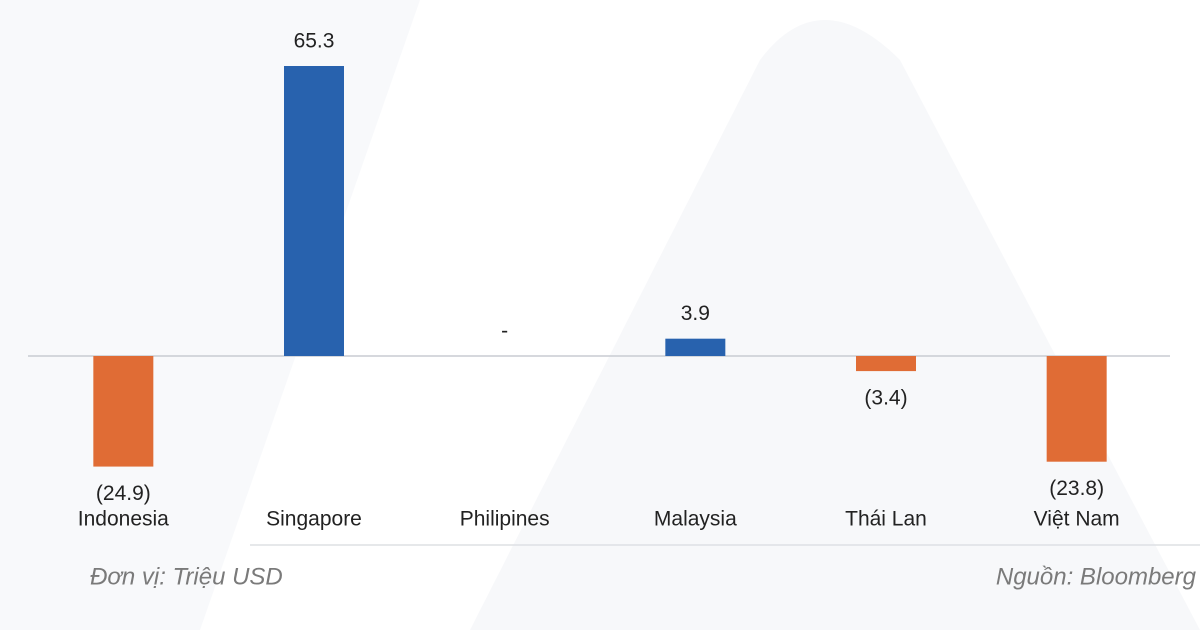  Describe the element at coordinates (314, 41) in the screenshot. I see `data-label: 65.3` at that location.